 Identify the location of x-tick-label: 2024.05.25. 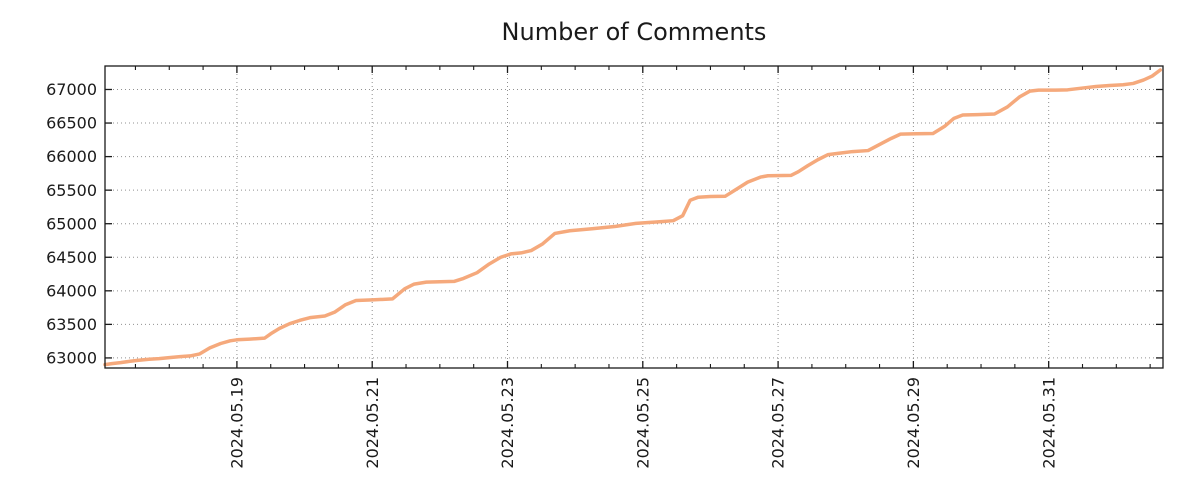
(642, 423).